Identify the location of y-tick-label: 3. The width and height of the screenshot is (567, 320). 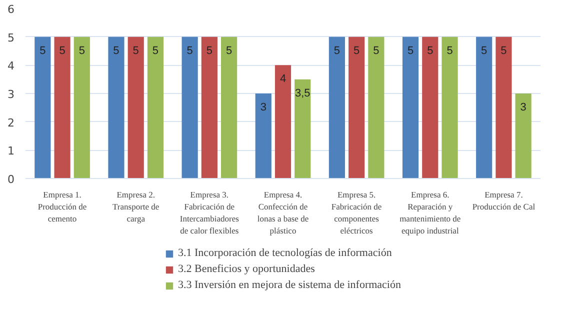
(11, 94).